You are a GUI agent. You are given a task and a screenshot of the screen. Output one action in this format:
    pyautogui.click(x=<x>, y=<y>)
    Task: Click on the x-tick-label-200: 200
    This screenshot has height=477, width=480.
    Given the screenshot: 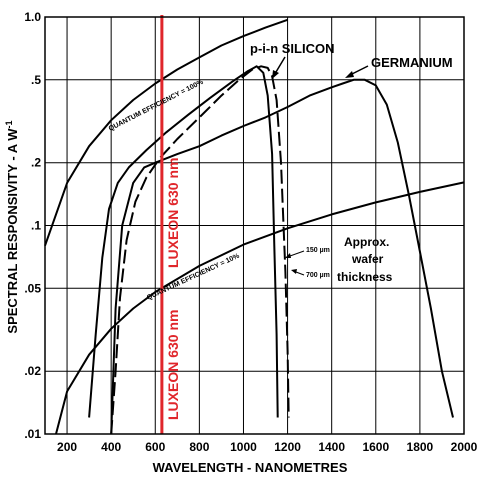 What is the action you would take?
    pyautogui.click(x=67, y=447)
    